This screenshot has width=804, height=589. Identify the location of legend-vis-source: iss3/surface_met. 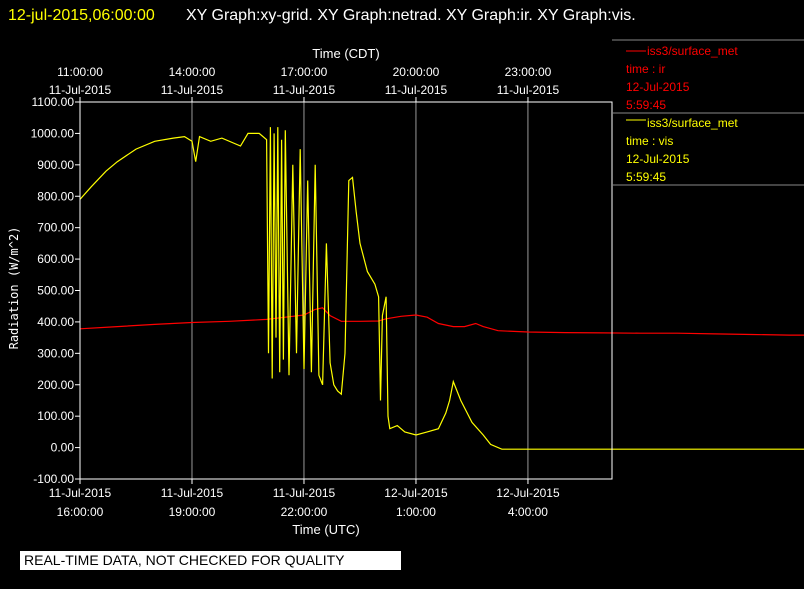
(692, 123).